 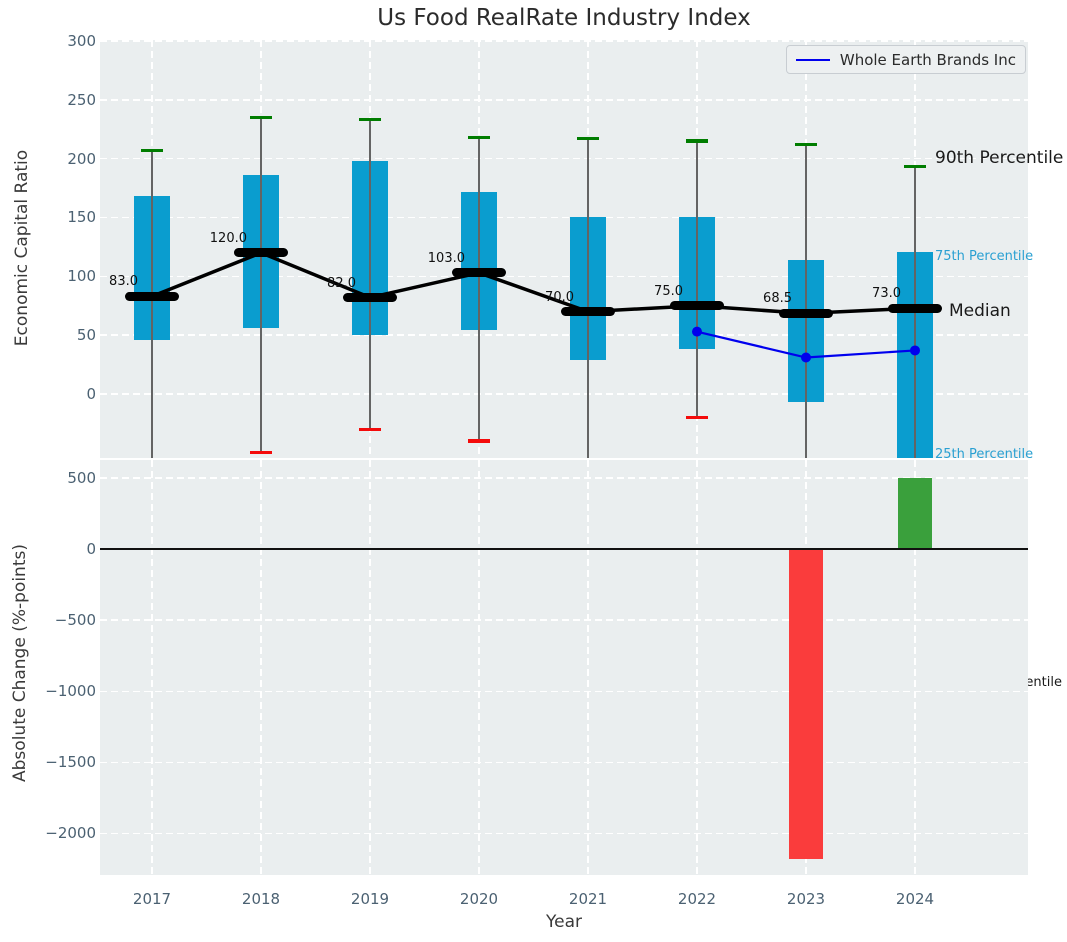 I want to click on x-axis-label: Year, so click(x=564, y=922).